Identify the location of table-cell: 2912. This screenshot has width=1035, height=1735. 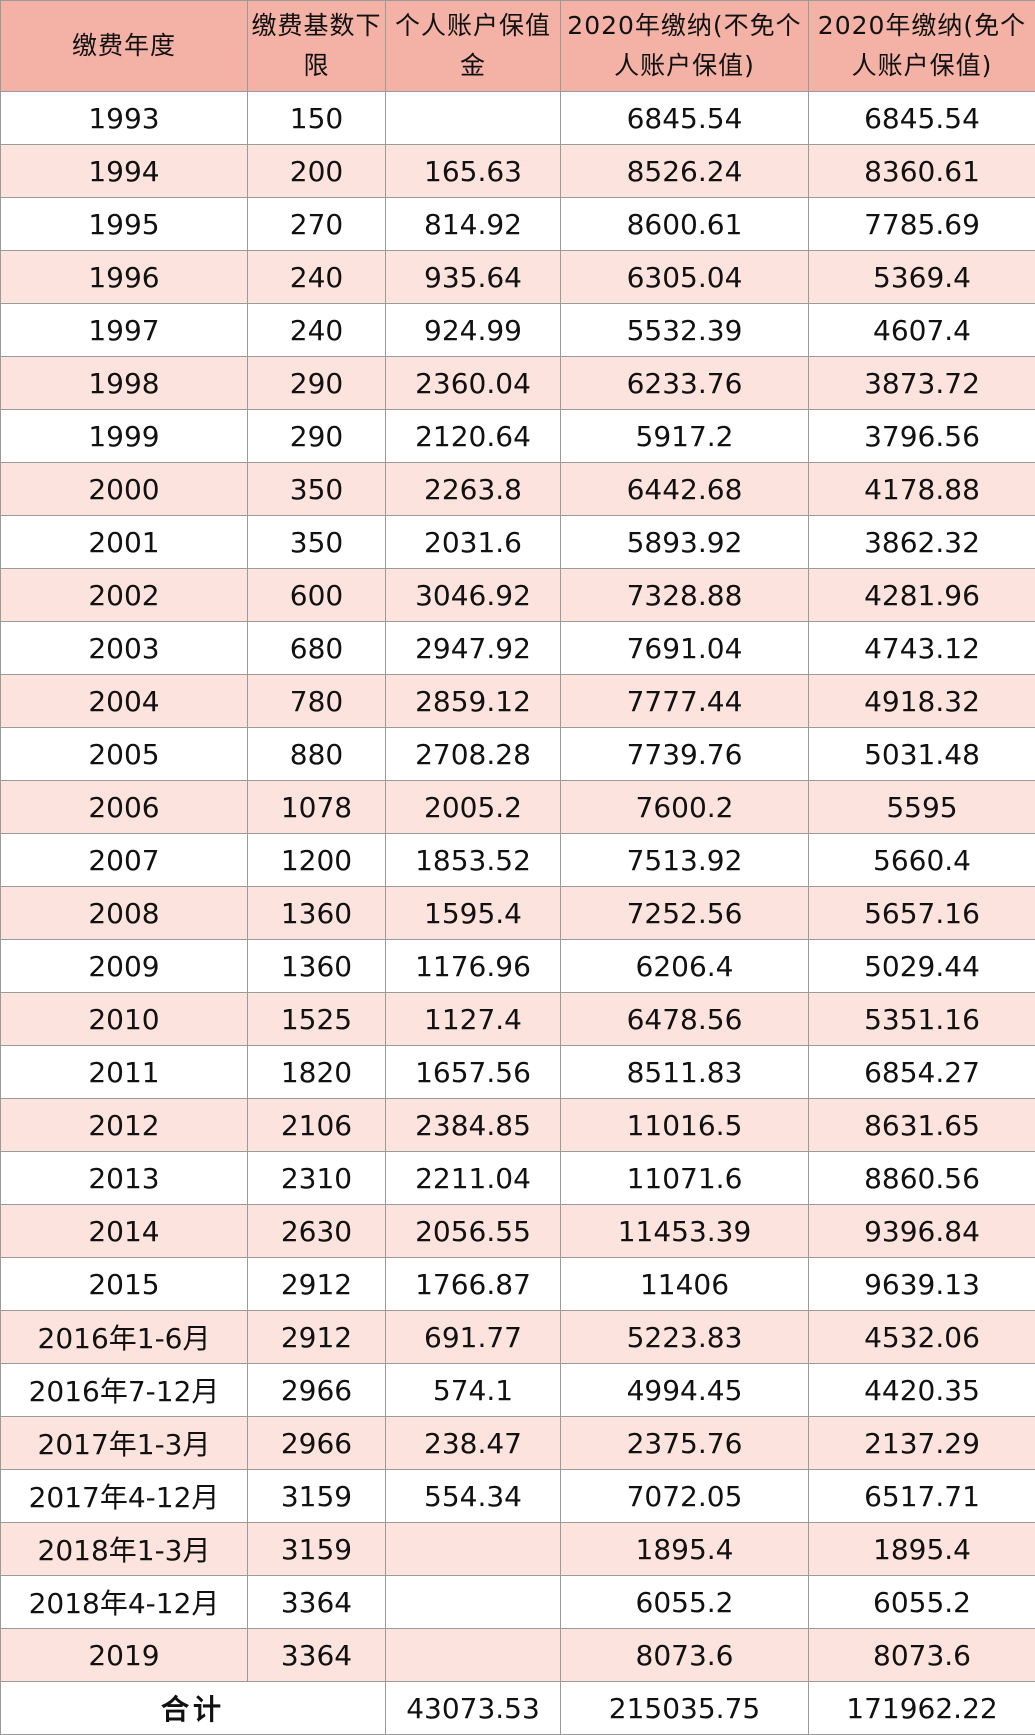
(316, 1284).